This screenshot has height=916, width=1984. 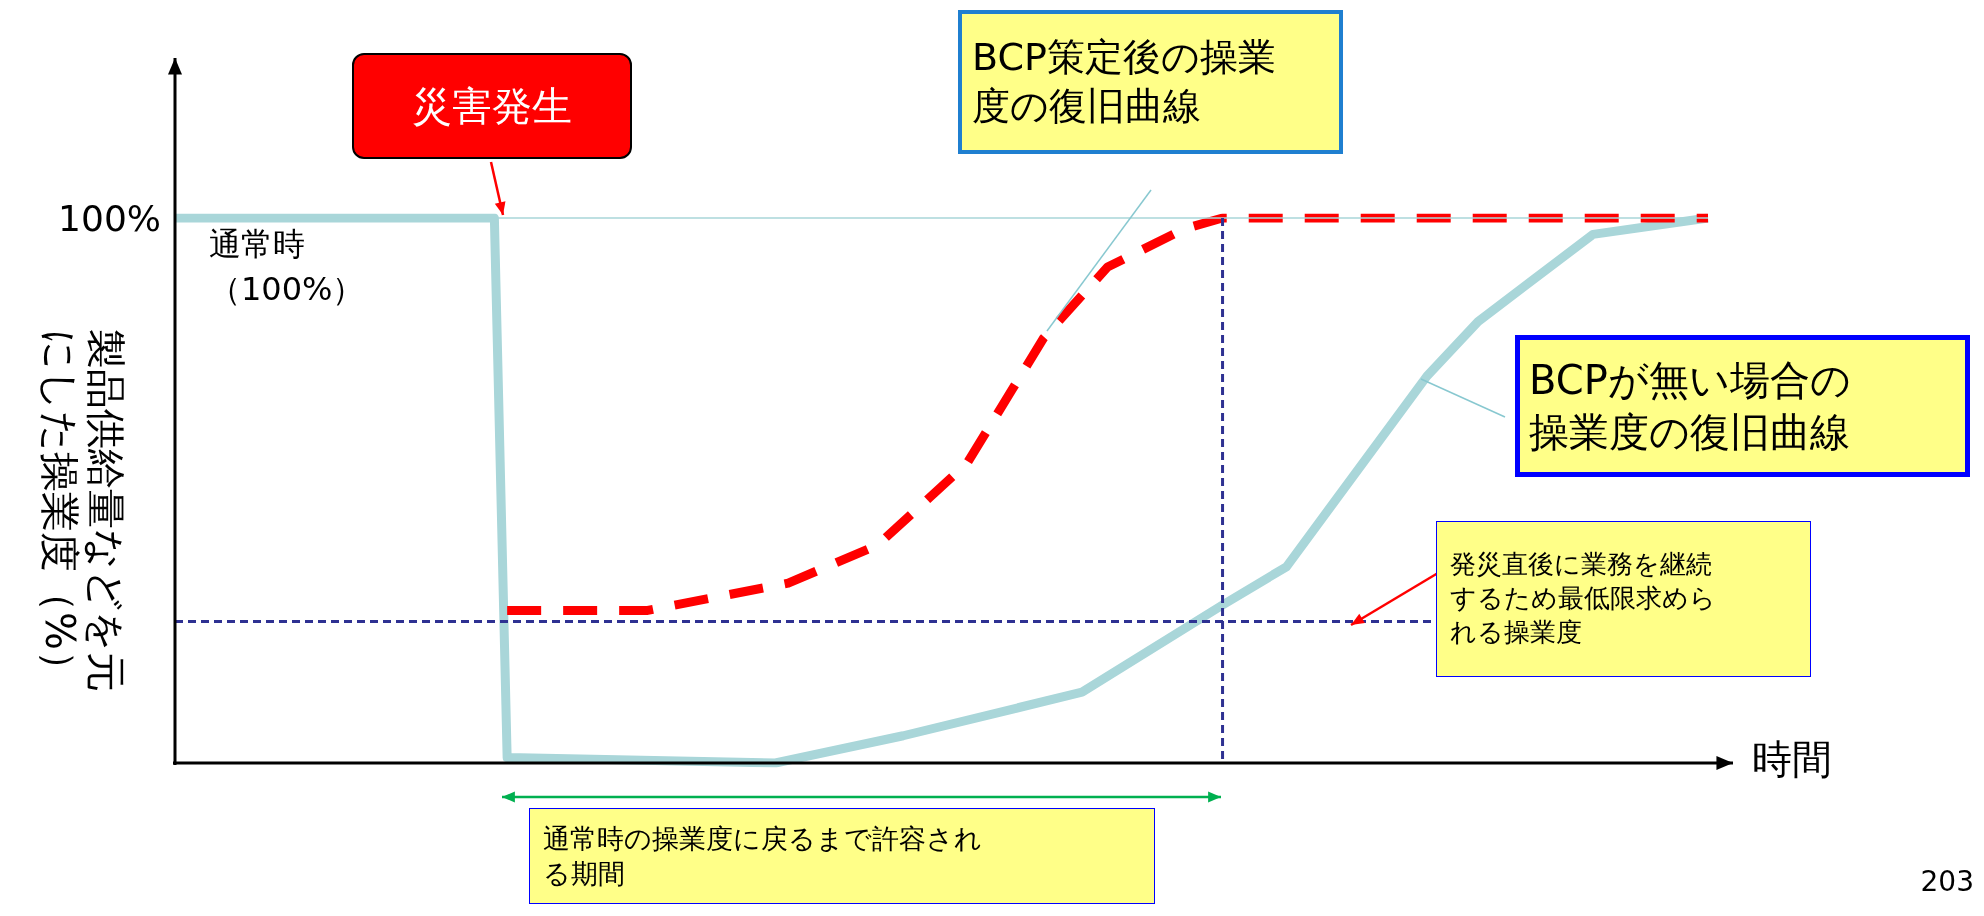 I want to click on annotation: 通常時（100%）, so click(x=287, y=267).